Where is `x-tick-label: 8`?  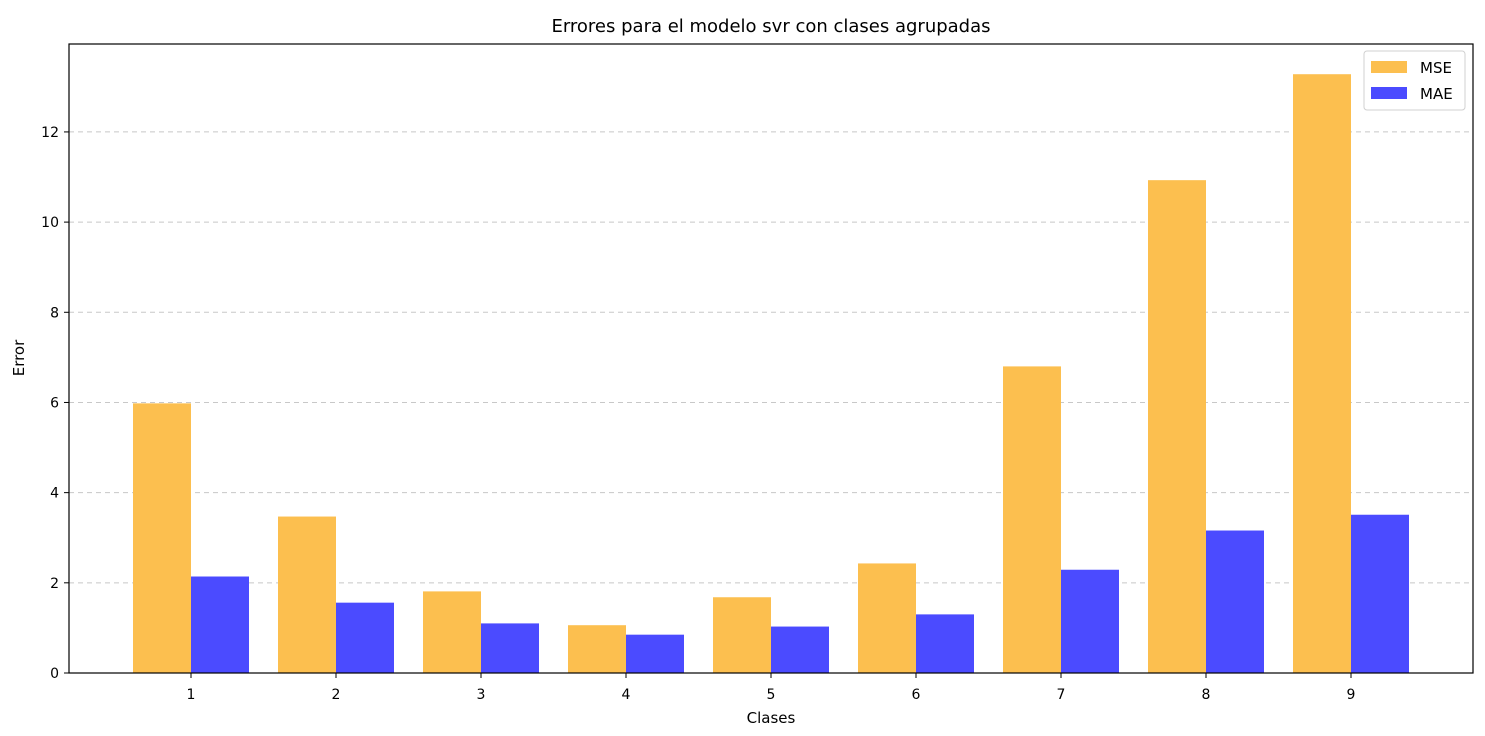 x-tick-label: 8 is located at coordinates (1206, 695).